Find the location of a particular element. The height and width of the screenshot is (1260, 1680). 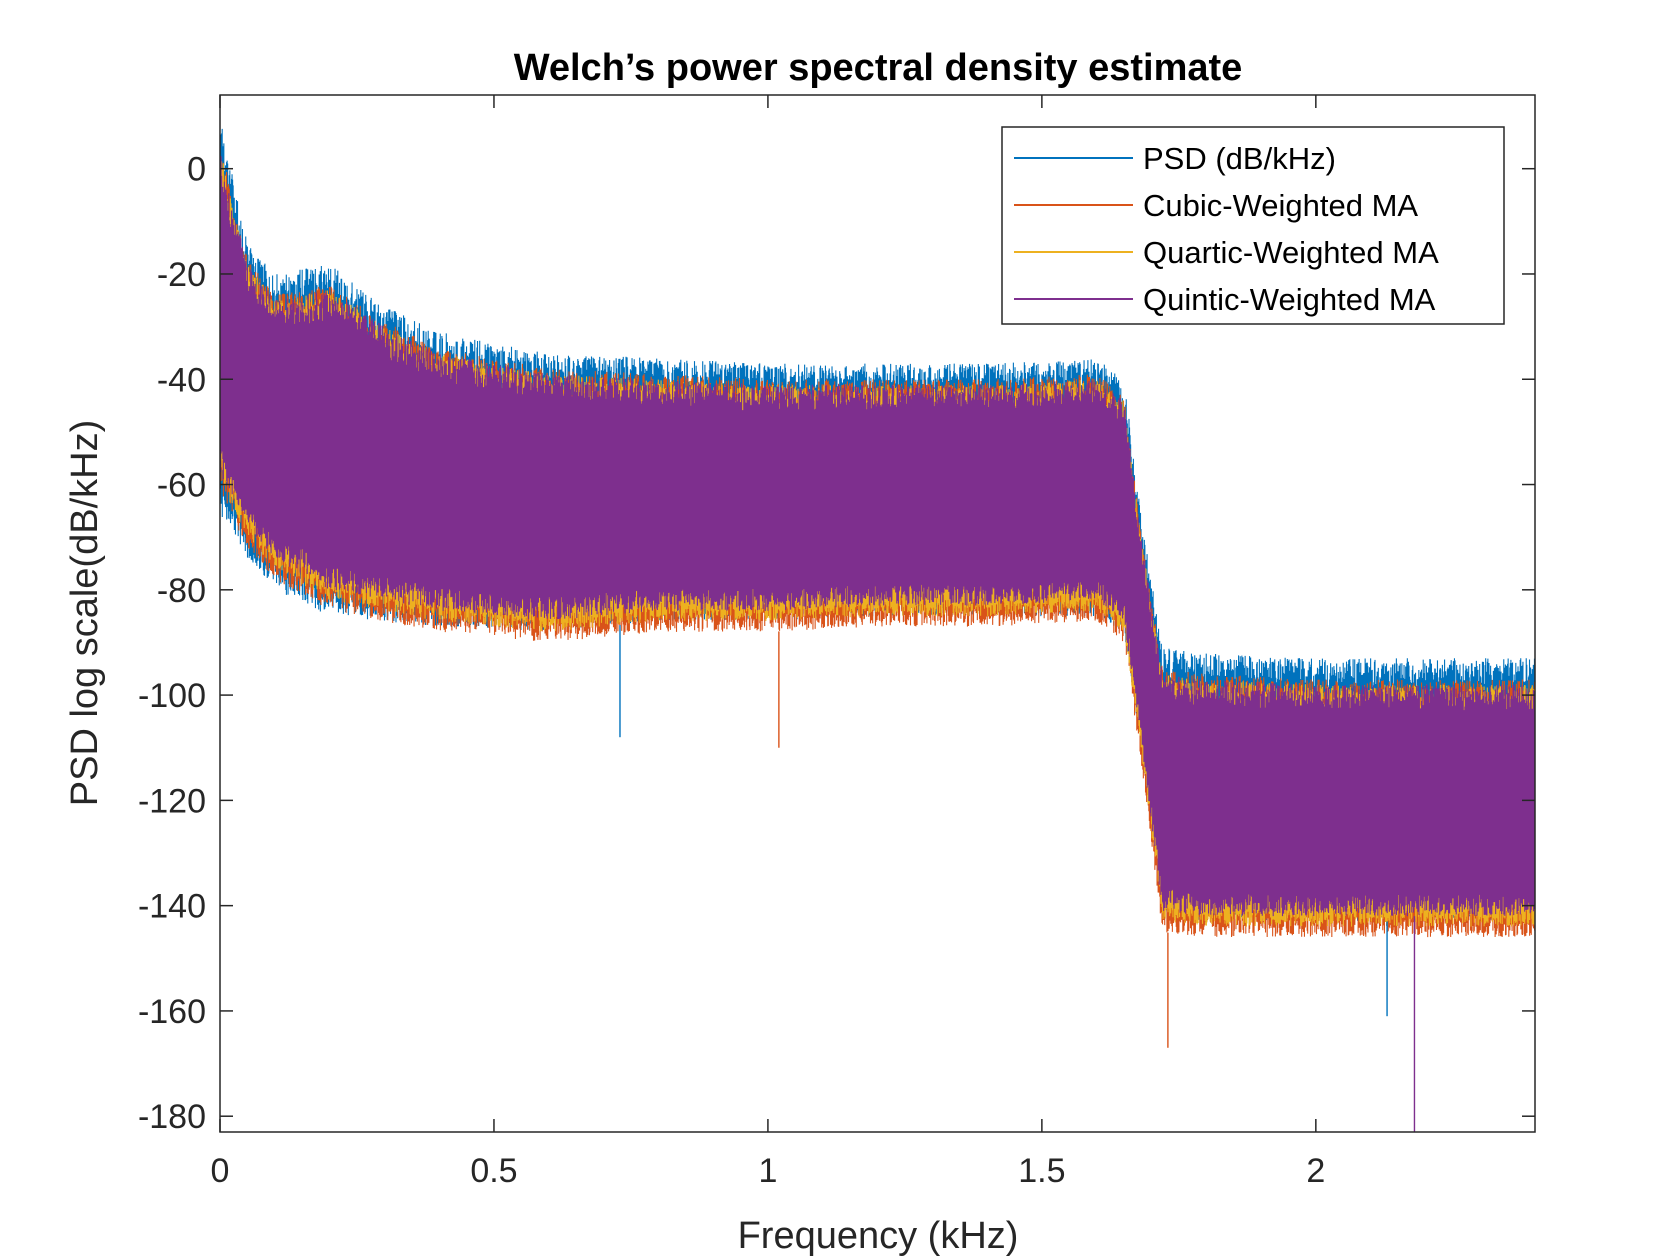

legend-label-3: Quartic-Weighted MA is located at coordinates (1291, 252).